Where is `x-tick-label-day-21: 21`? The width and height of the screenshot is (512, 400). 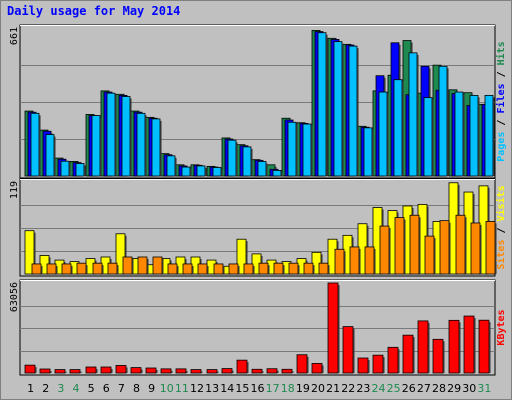
x-tick-label-day-21: 21 is located at coordinates (333, 388).